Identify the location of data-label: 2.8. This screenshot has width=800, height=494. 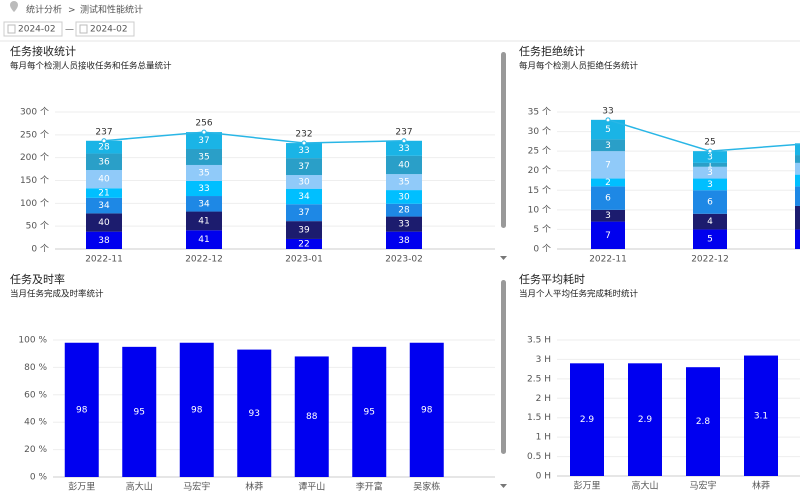
(703, 422).